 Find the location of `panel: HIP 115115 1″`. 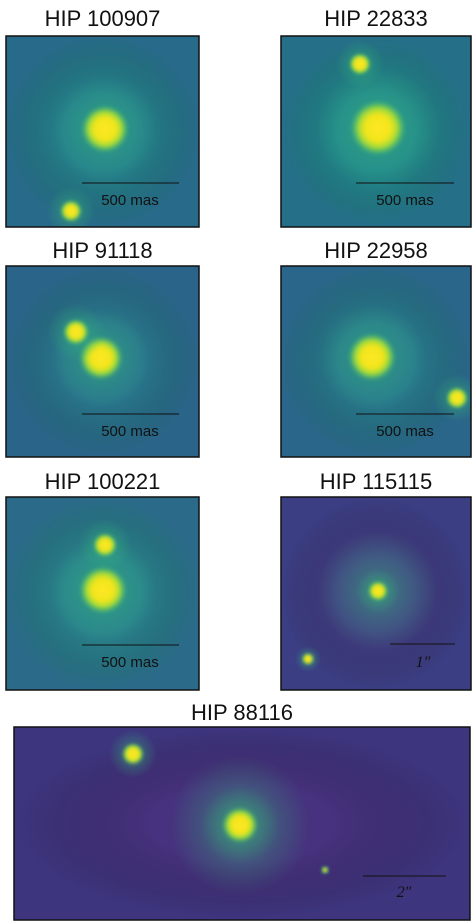

panel: HIP 115115 1″ is located at coordinates (376, 580).